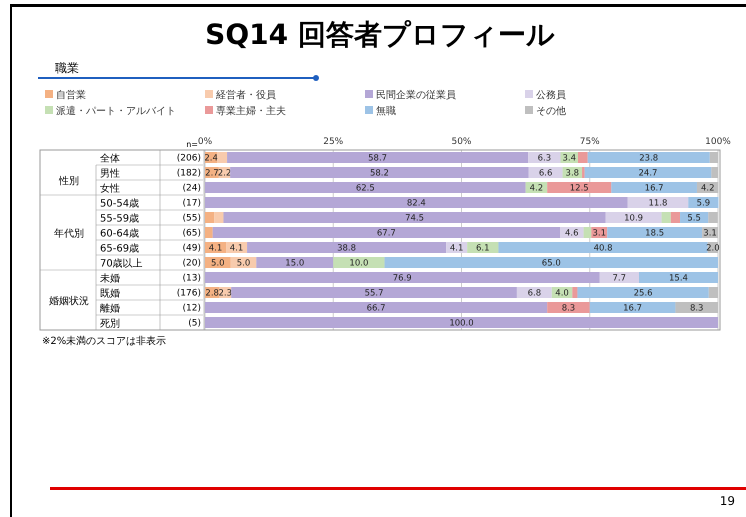 The image size is (746, 517). What do you see at coordinates (727, 501) in the screenshot?
I see `text: 19` at bounding box center [727, 501].